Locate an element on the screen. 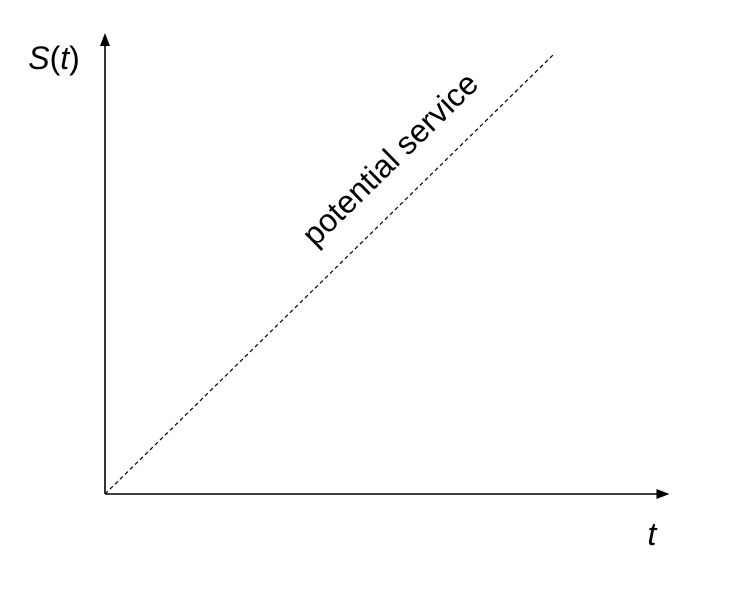 This screenshot has height=600, width=729. y-axis-label: S(t) is located at coordinates (54, 58).